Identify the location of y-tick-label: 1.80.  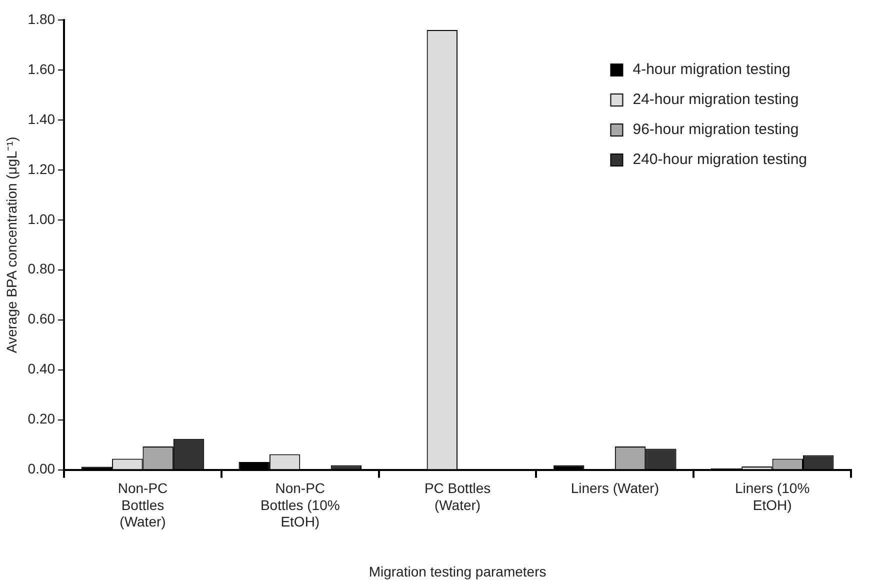
(42, 18).